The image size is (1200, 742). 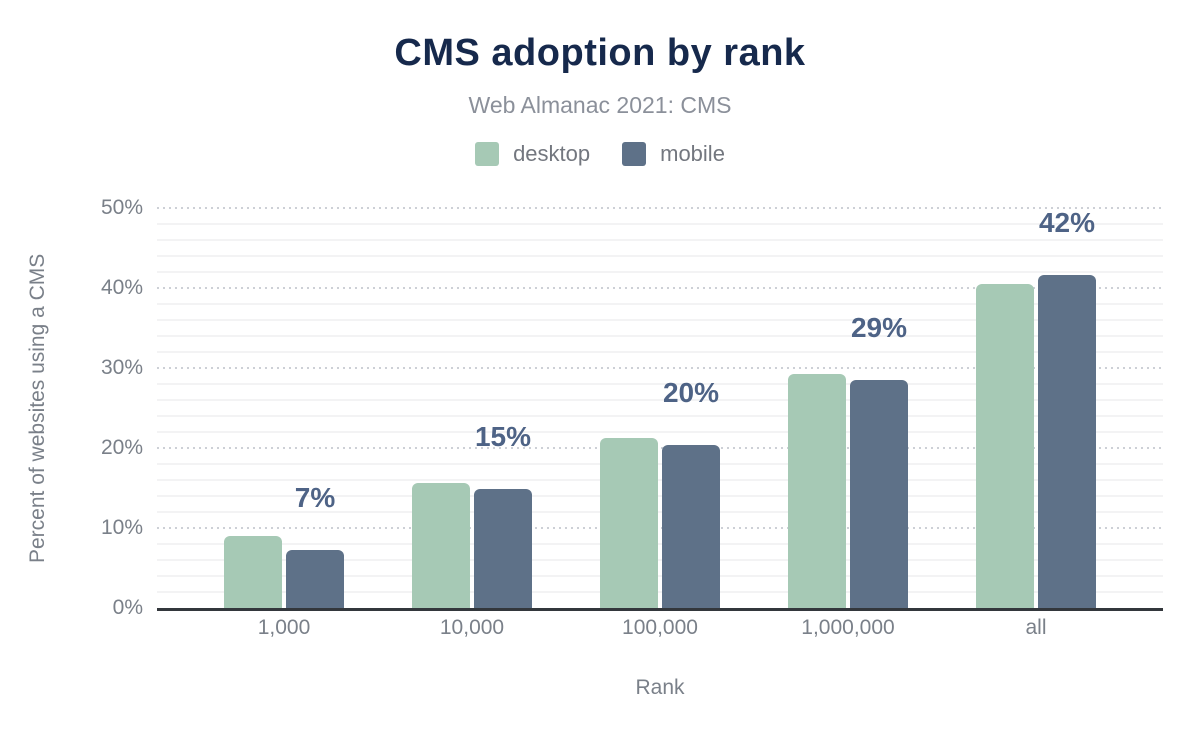 I want to click on x-tick-label: 10,000, so click(x=472, y=627).